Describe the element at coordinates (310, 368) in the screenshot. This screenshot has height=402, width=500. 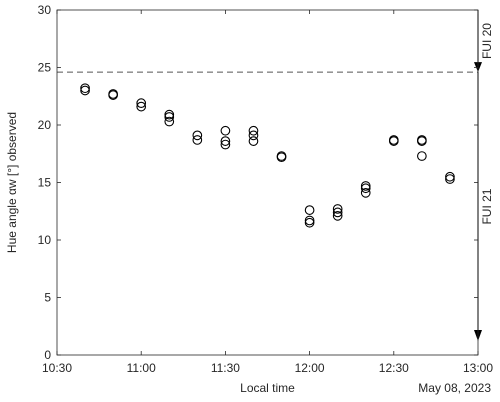
I see `x-tick-label: 12:00` at that location.